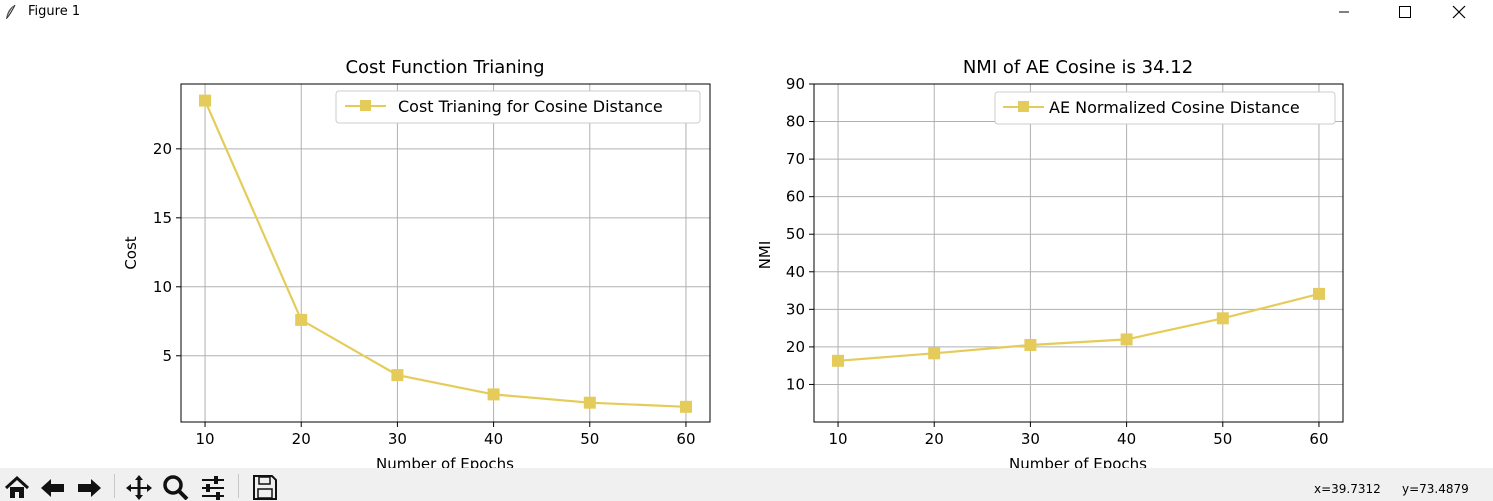 This screenshot has height=501, width=1493. Describe the element at coordinates (89, 486) in the screenshot. I see `forward-arrow-icon` at that location.